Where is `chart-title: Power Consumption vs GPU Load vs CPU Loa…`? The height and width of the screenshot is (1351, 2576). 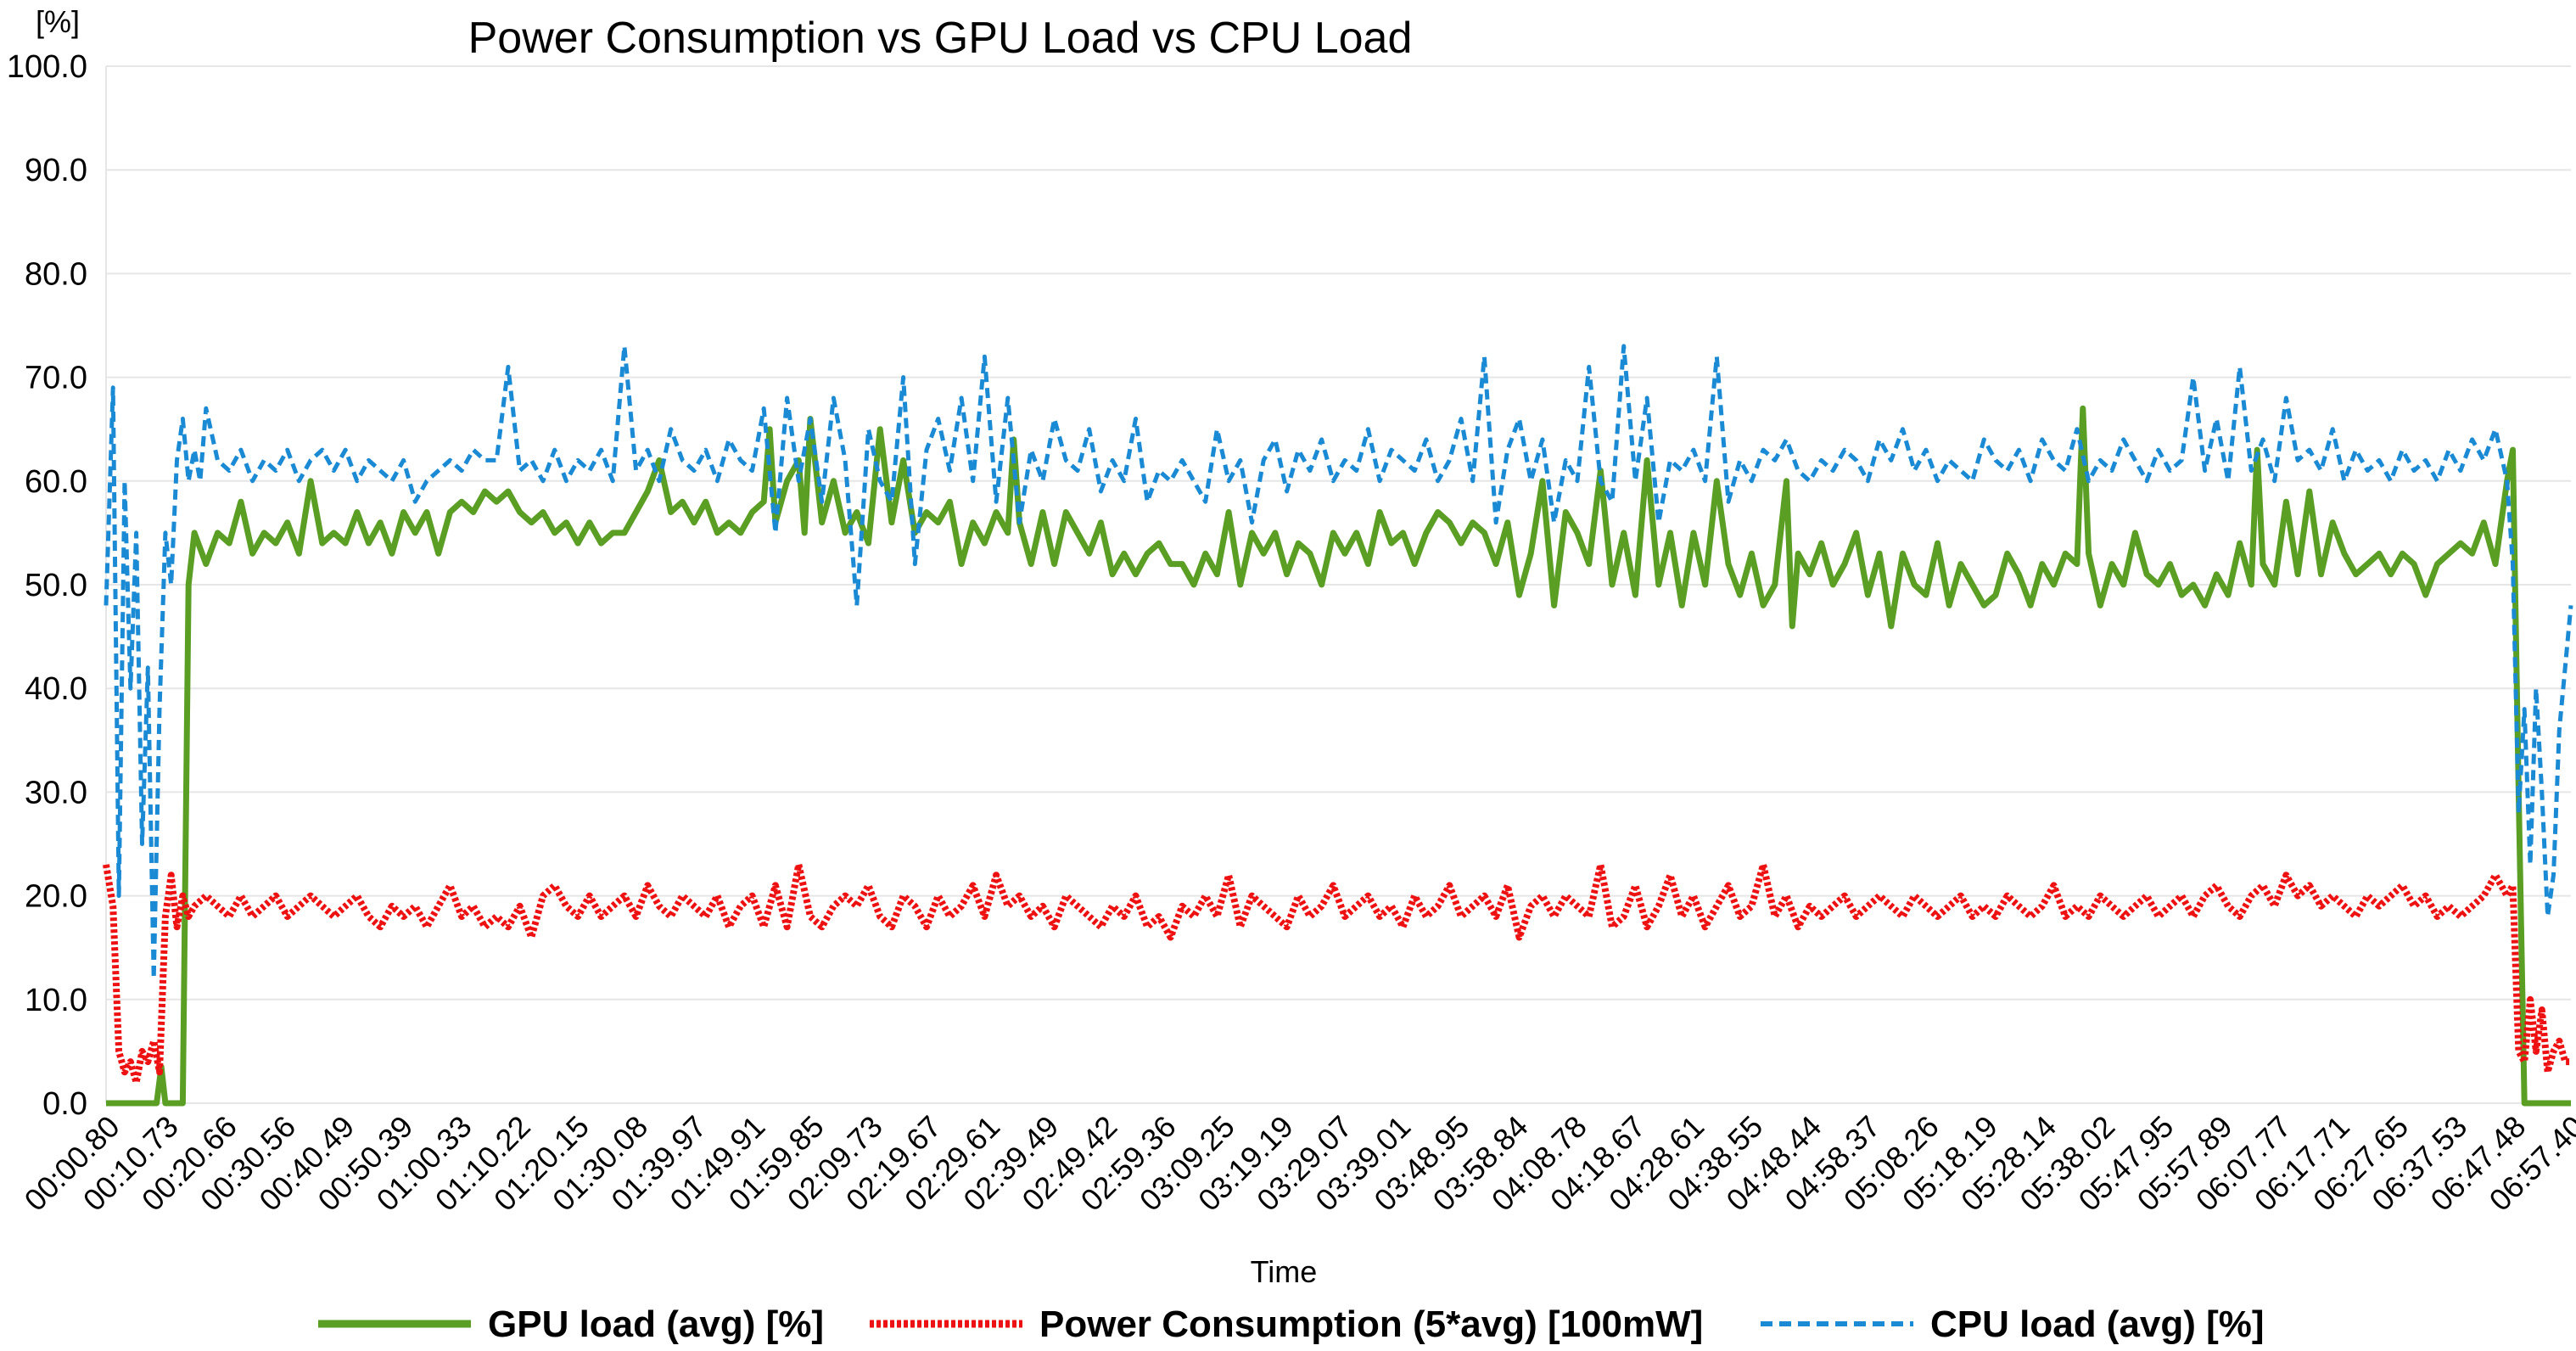 chart-title: Power Consumption vs GPU Load vs CPU Loa… is located at coordinates (941, 39).